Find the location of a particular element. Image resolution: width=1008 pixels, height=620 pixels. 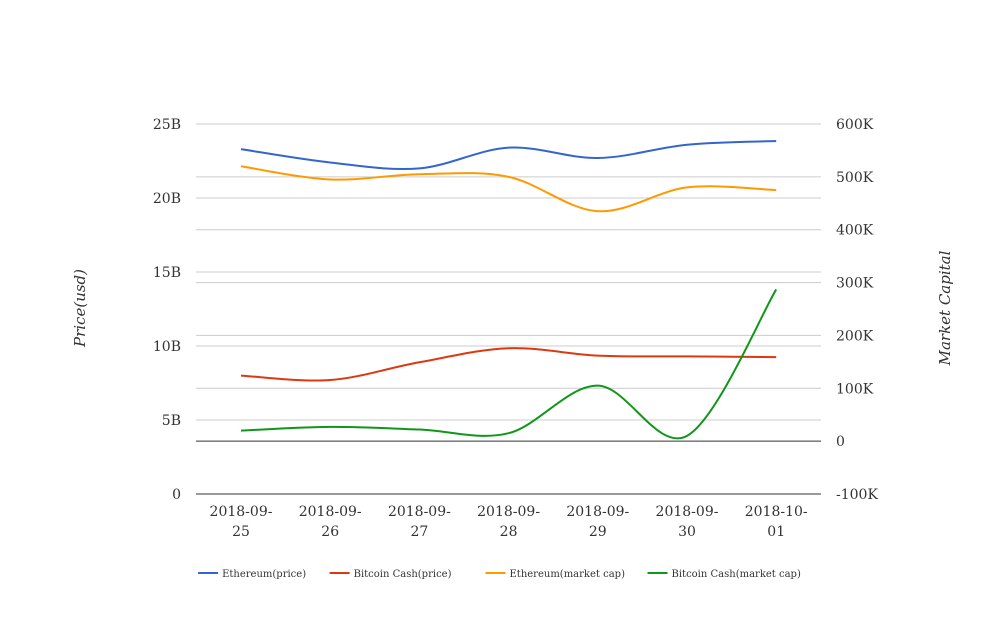

y-left-tick-label: 0 is located at coordinates (176, 495).